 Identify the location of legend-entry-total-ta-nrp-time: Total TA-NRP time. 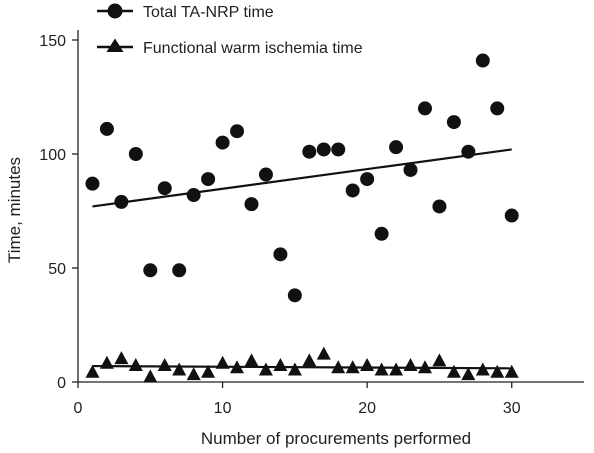
(185, 12).